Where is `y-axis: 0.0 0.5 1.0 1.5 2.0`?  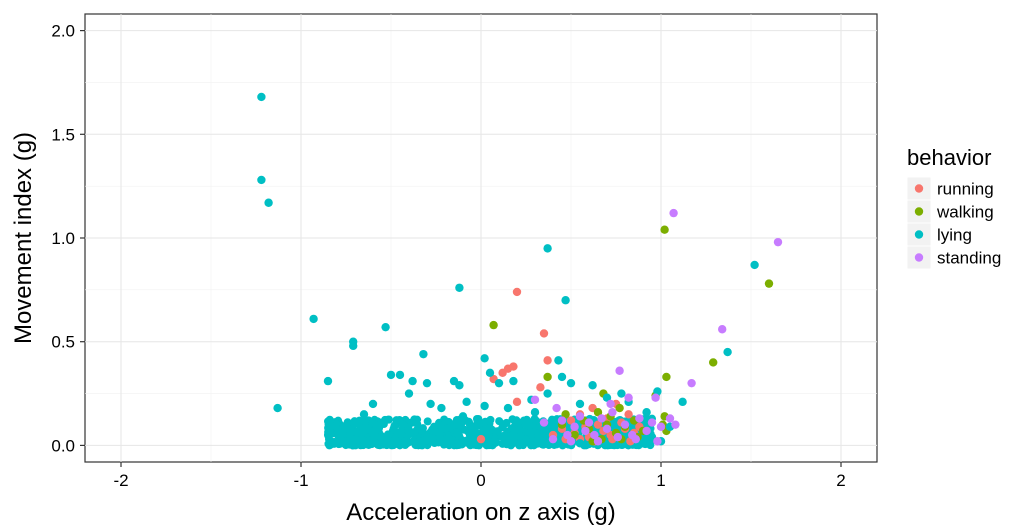
y-axis: 0.0 0.5 1.0 1.5 2.0 is located at coordinates (68, 238).